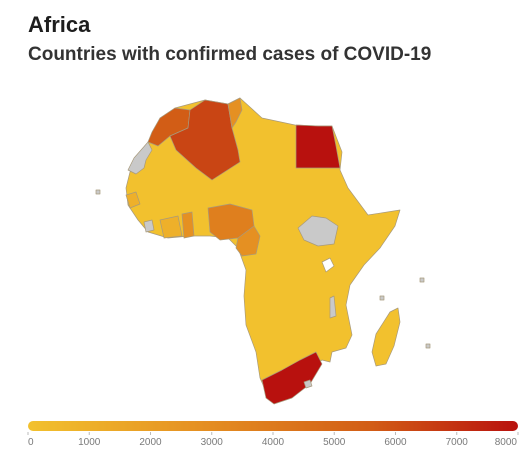 Image resolution: width=525 pixels, height=453 pixels. Describe the element at coordinates (386, 337) in the screenshot. I see `map-region-madagascar` at that location.